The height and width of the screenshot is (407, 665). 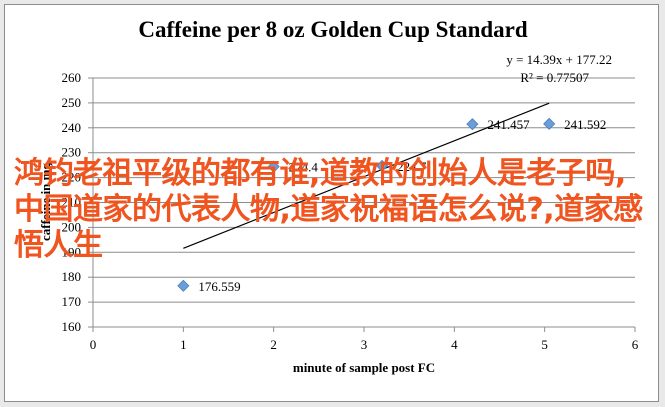 I want to click on data-point-label: 241.457, so click(x=508, y=124).